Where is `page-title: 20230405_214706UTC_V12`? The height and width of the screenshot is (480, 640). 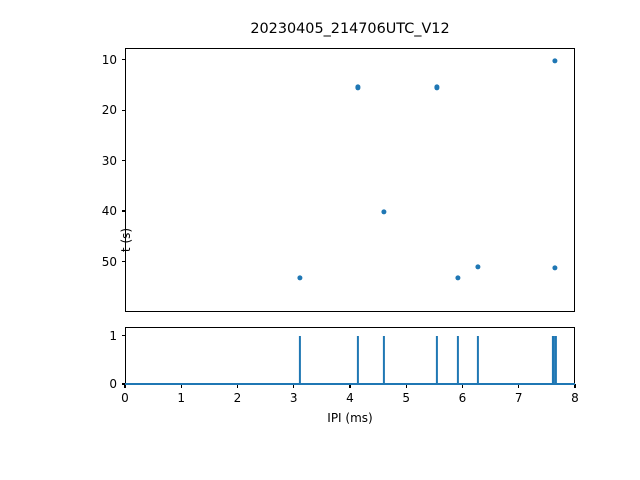 page-title: 20230405_214706UTC_V12 is located at coordinates (350, 29).